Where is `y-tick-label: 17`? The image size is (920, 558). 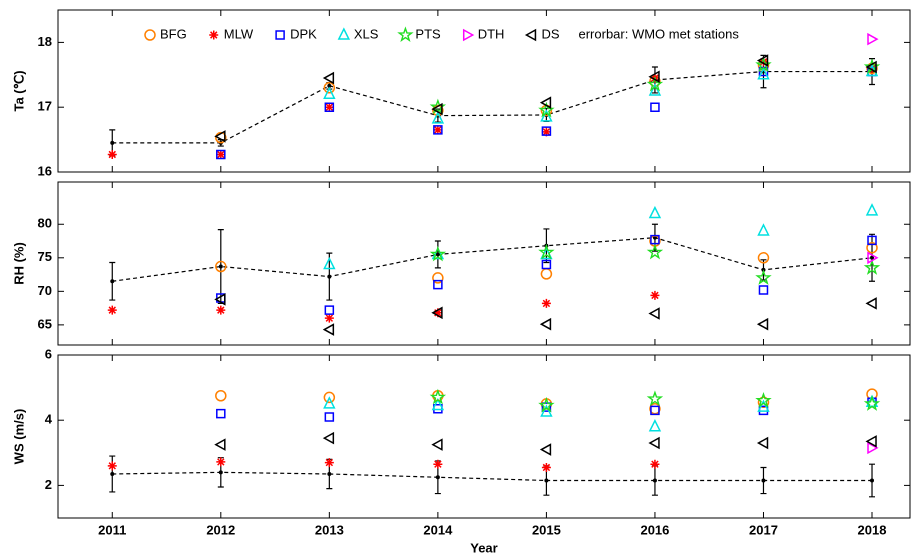 y-tick-label: 17 is located at coordinates (45, 106).